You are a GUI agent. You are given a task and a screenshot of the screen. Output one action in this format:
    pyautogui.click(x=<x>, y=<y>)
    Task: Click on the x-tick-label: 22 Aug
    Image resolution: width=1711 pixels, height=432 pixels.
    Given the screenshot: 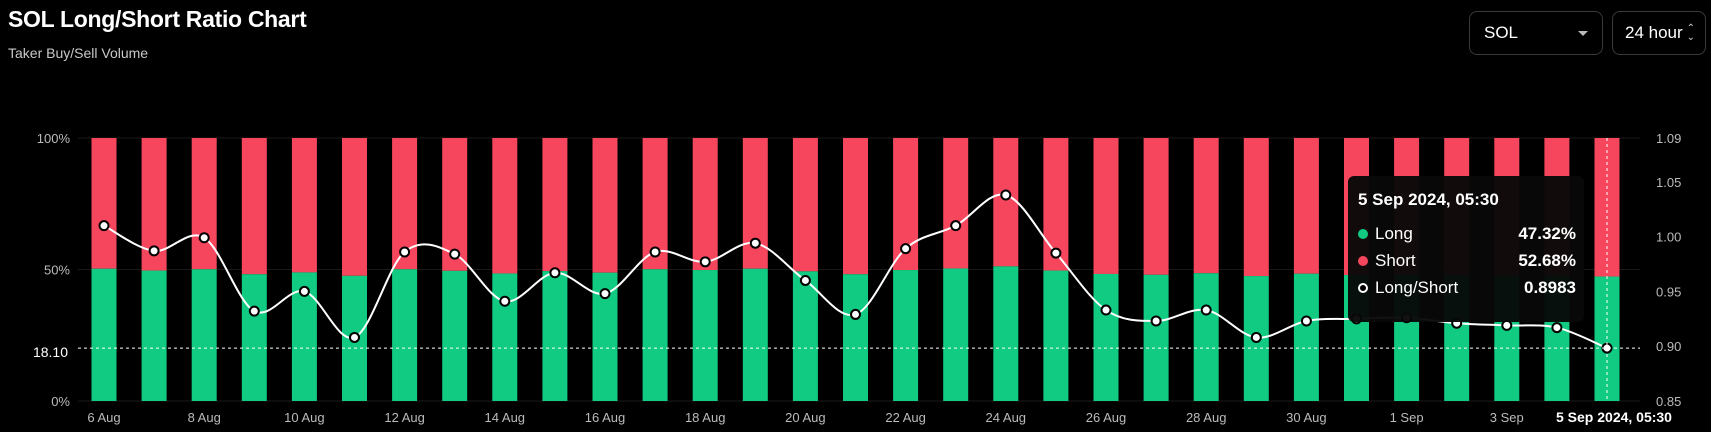 What is the action you would take?
    pyautogui.click(x=905, y=417)
    